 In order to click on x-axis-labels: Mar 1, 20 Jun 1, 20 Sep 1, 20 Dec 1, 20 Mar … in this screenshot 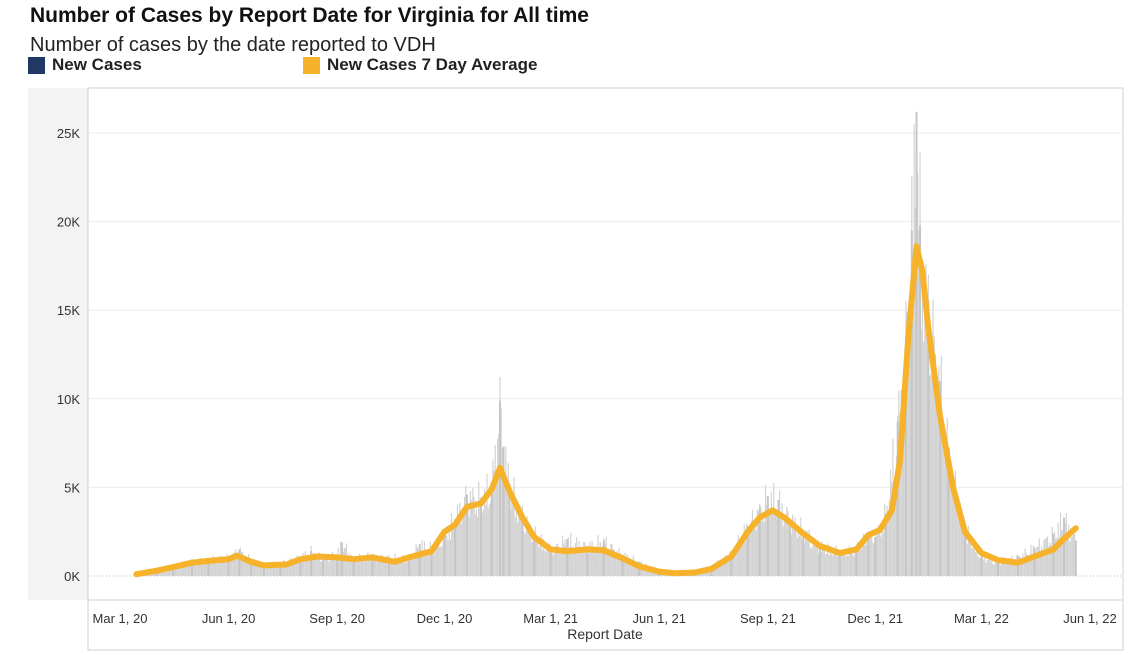, I will do `click(605, 618)`.